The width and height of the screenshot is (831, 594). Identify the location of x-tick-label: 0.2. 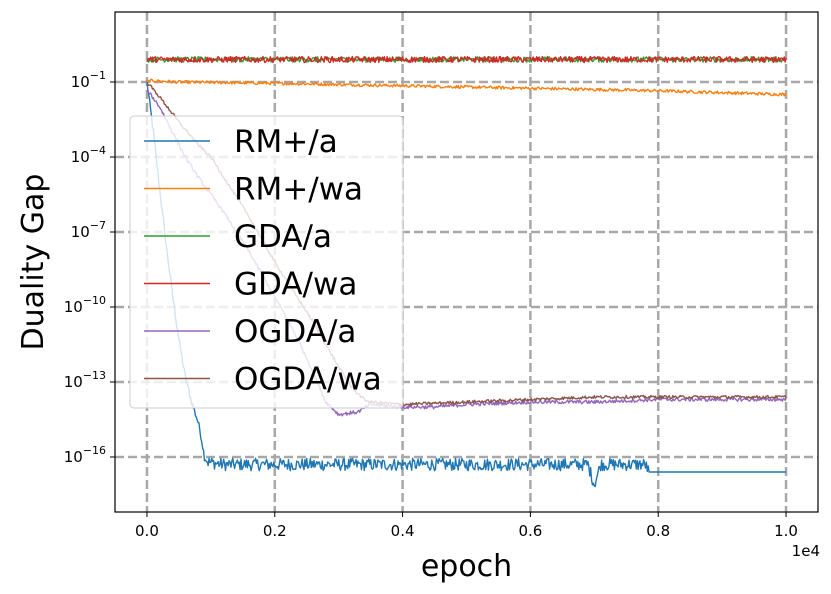
(275, 531).